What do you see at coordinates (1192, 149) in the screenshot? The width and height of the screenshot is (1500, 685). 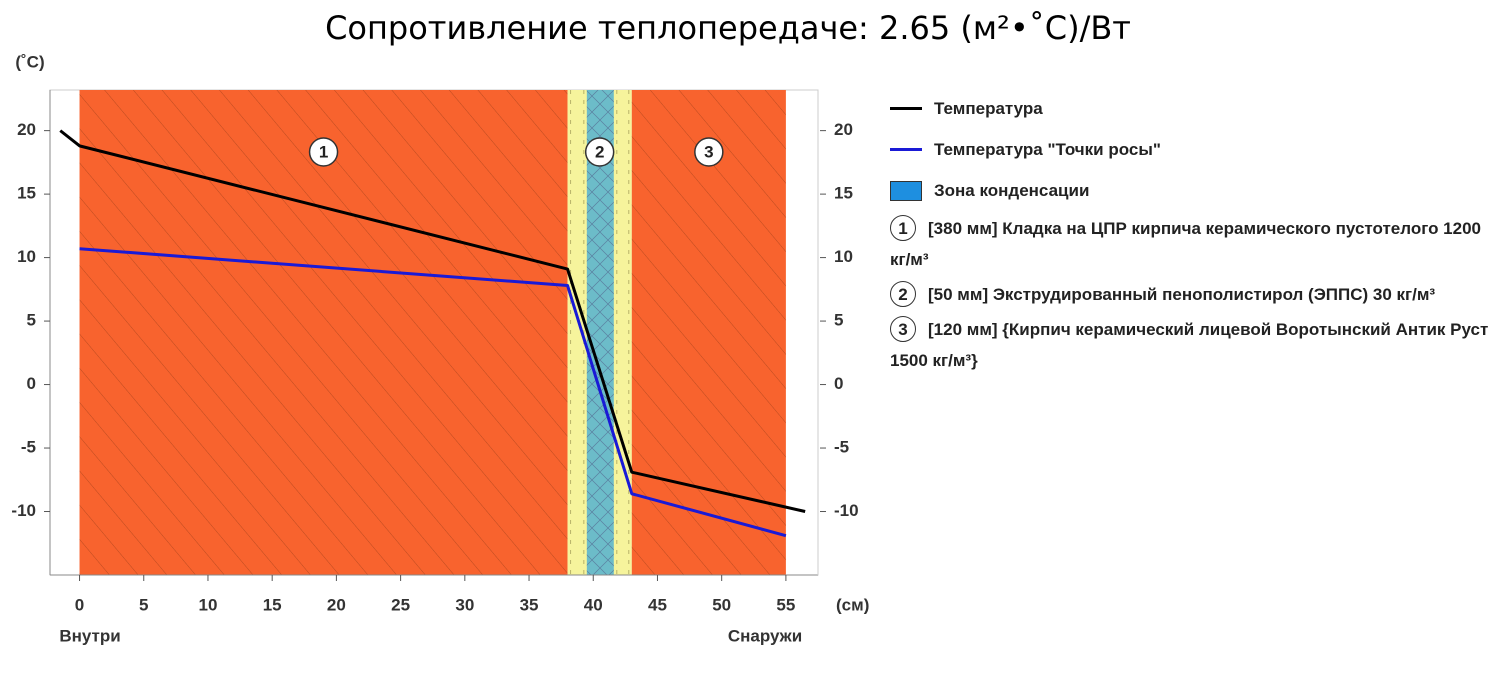 I see `legend-item: Температура "Точки росы"` at bounding box center [1192, 149].